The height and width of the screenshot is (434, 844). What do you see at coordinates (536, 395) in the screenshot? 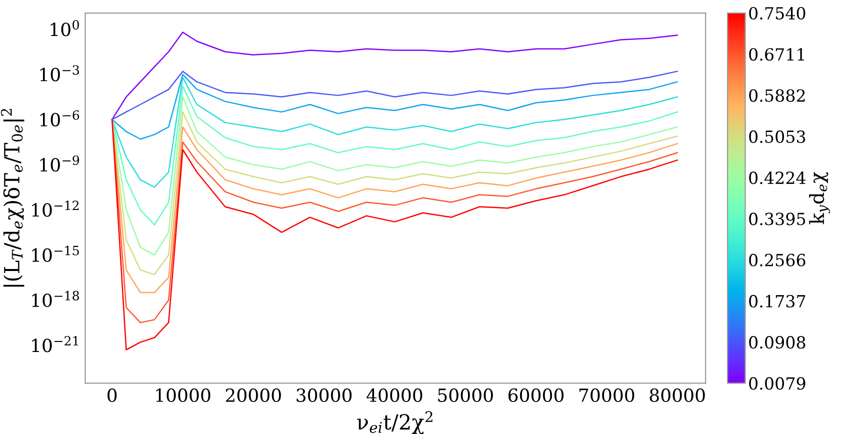
I see `x-tick-label: 60000` at bounding box center [536, 395].